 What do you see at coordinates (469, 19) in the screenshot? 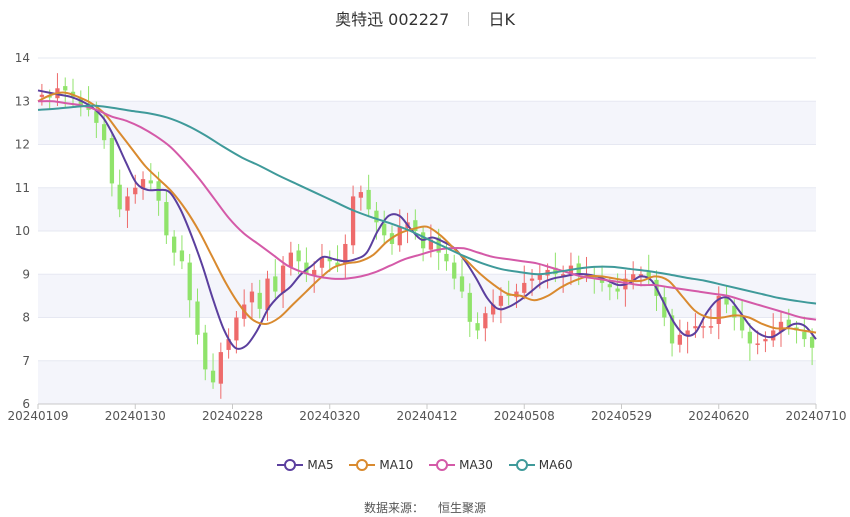
I see `title-separator` at bounding box center [469, 19].